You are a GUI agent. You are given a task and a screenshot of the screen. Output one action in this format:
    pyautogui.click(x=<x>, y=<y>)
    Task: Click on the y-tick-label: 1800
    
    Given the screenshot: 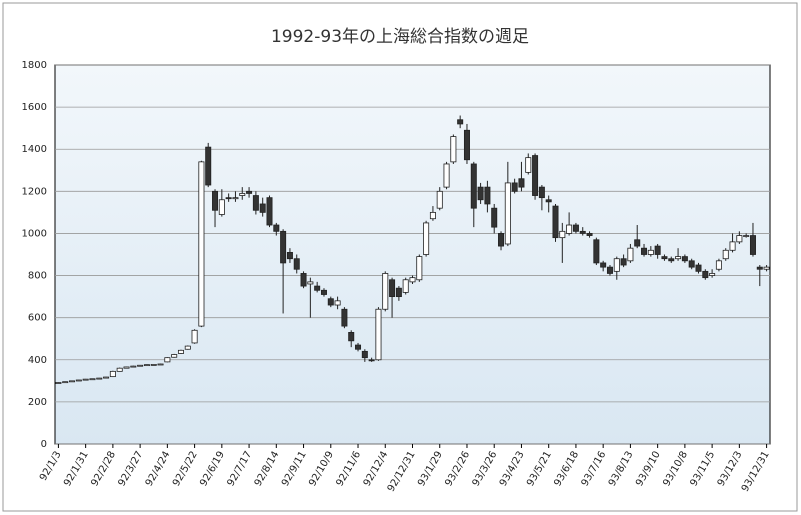 What is the action you would take?
    pyautogui.click(x=34, y=65)
    